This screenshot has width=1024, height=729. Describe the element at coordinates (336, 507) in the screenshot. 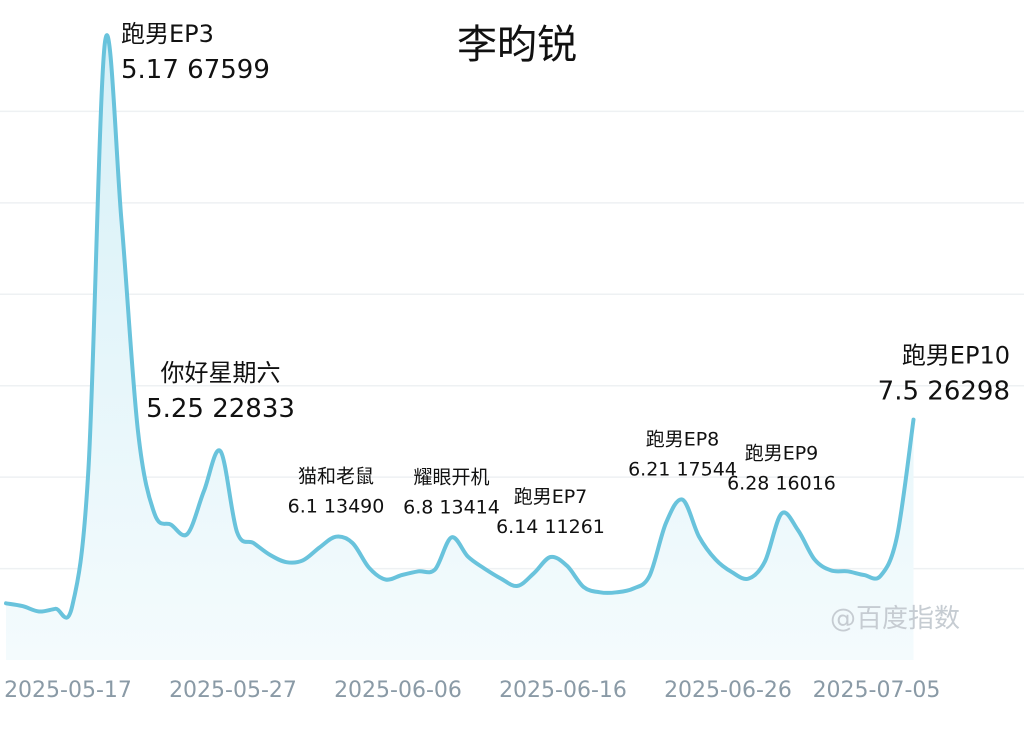

I see `annotation-detail: 6.1 13490` at that location.